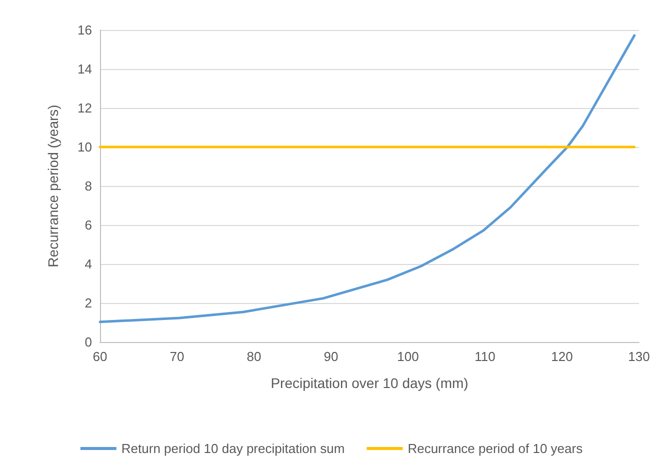  Describe the element at coordinates (88, 264) in the screenshot. I see `y-tick-label: 4` at that location.